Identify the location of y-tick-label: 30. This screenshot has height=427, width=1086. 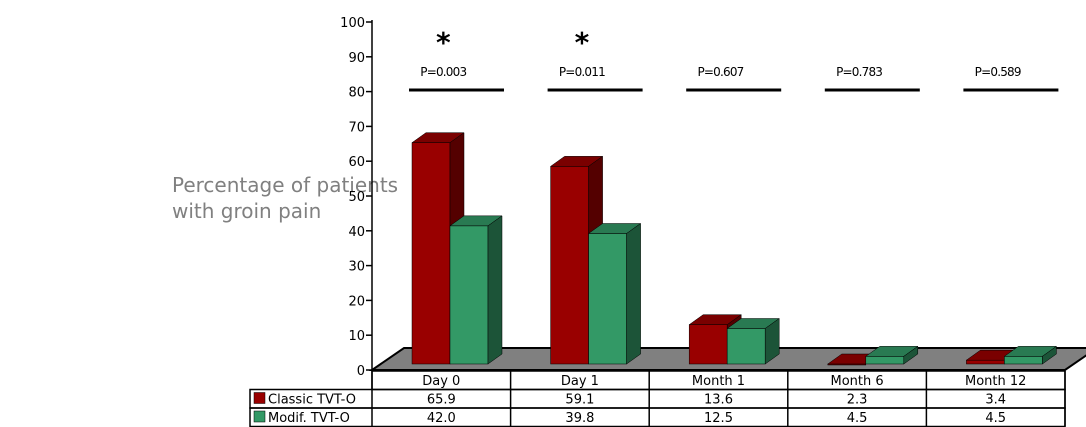
(356, 267).